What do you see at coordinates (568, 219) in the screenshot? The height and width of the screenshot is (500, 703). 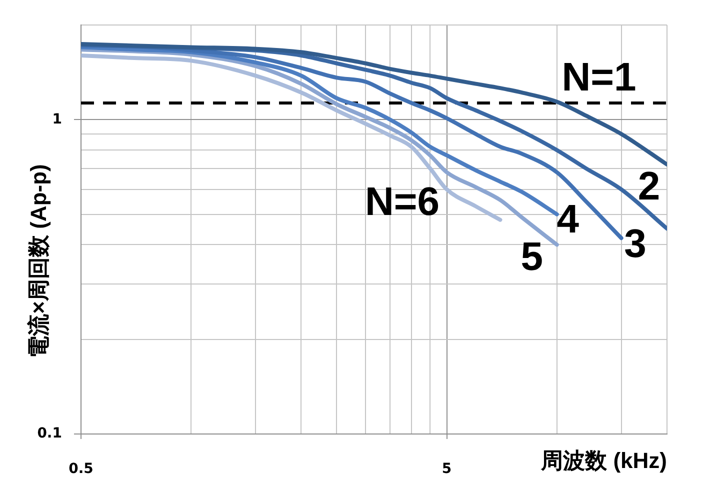 I see `series-label: 4` at bounding box center [568, 219].